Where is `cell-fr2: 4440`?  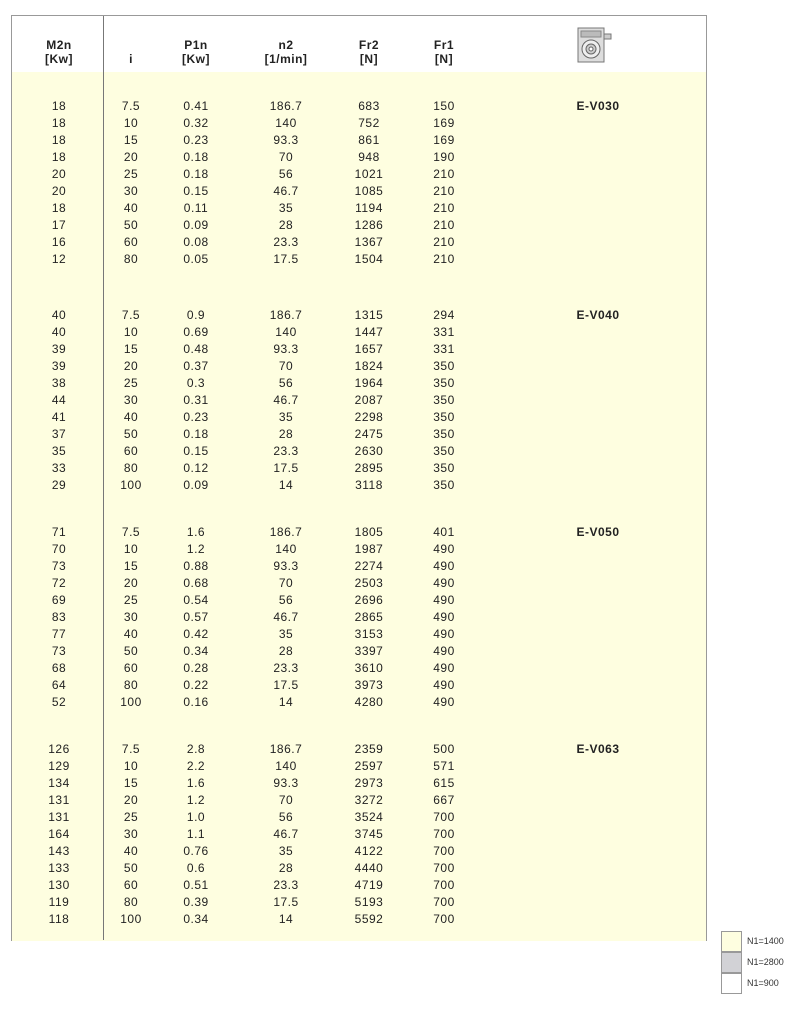
cell-fr2: 4440 is located at coordinates (369, 868).